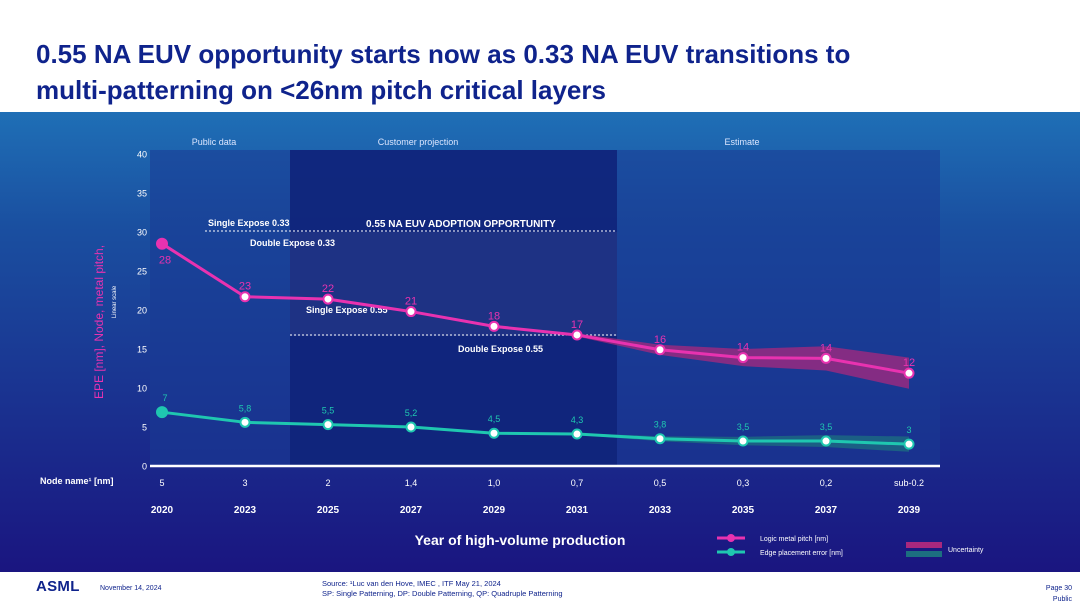 This screenshot has width=1080, height=611. Describe the element at coordinates (292, 243) in the screenshot. I see `double-expose-033-label: Double Expose 0.33` at that location.